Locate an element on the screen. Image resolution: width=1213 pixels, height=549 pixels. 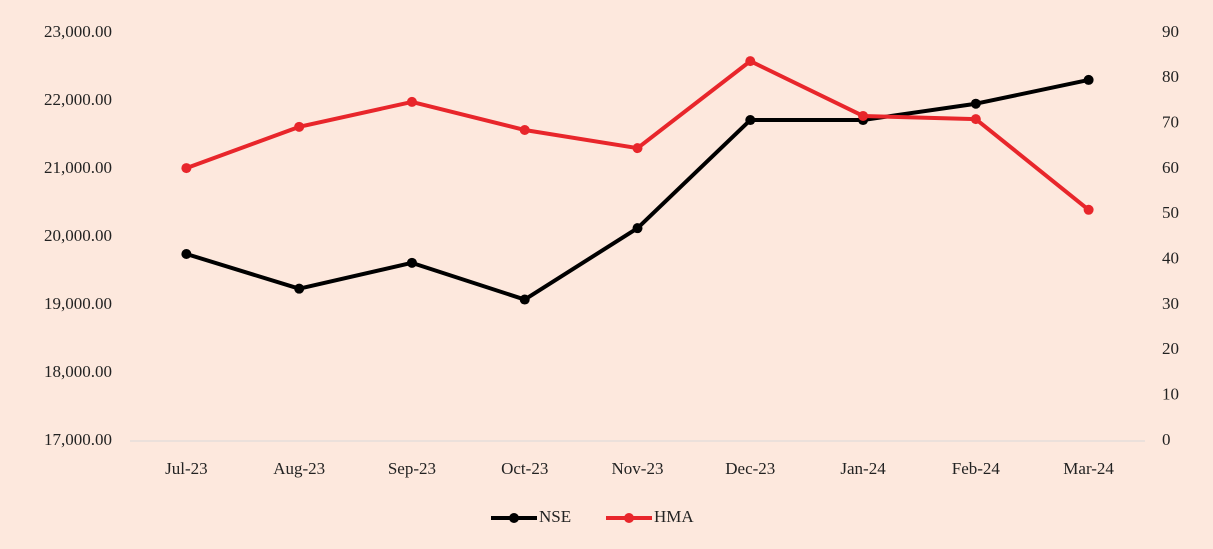
y-tick-label: 23,000.00 is located at coordinates (78, 31).